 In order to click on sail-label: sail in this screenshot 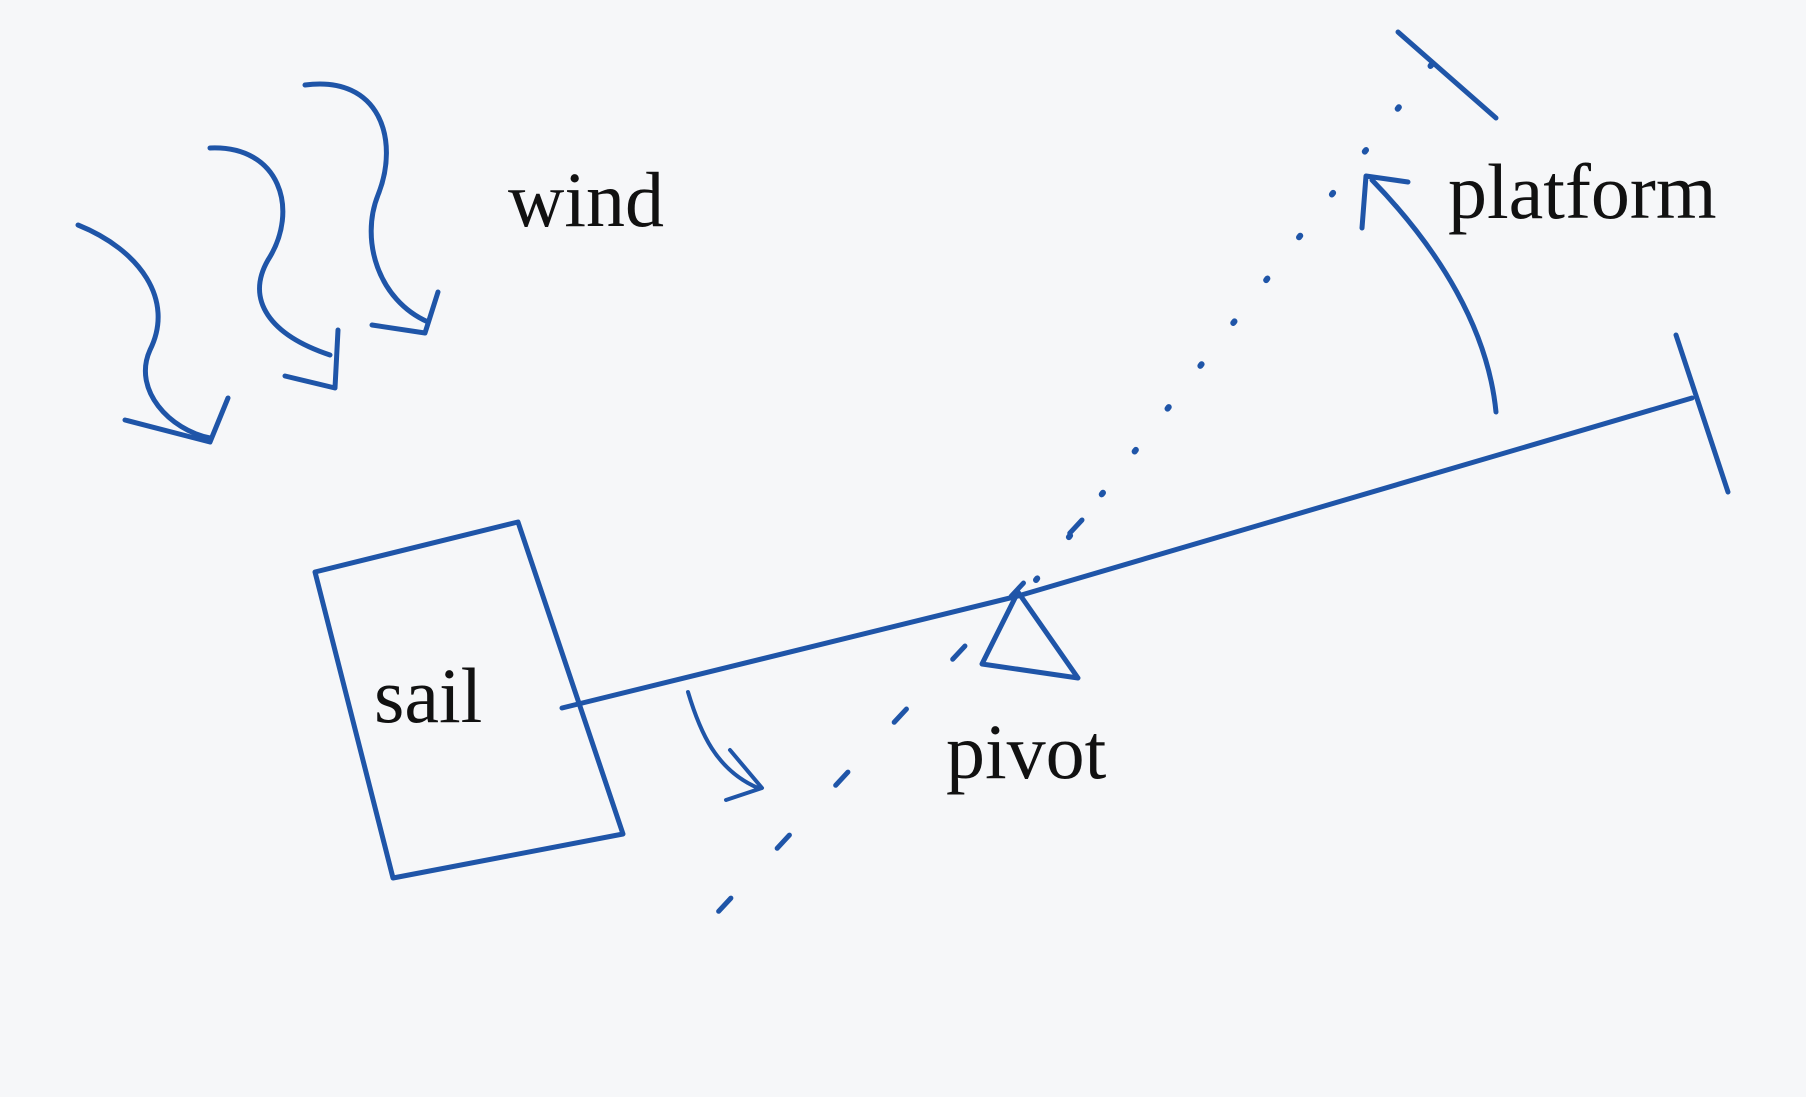, I will do `click(428, 695)`.